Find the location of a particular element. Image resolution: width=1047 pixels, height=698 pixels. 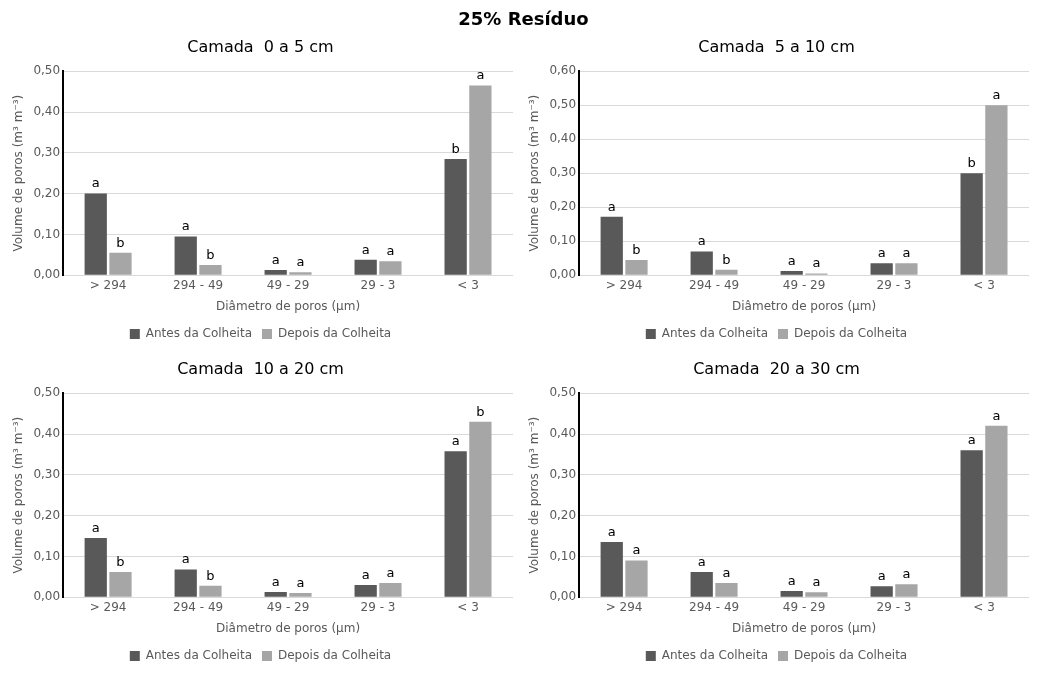

chart-subtitle: Camada 20 a 30 cm is located at coordinates (776, 368).